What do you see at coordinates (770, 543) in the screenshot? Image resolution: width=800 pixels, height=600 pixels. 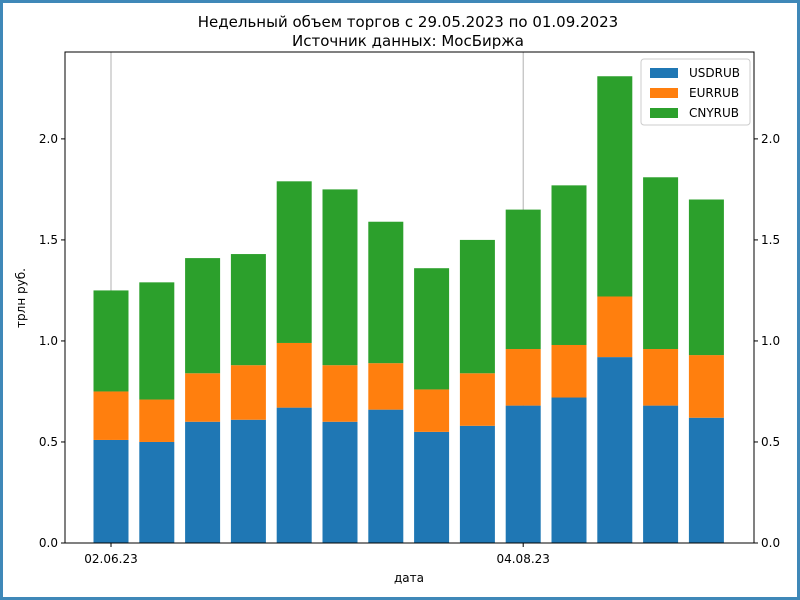 I see `y-tick-label-right: 0.0` at bounding box center [770, 543].